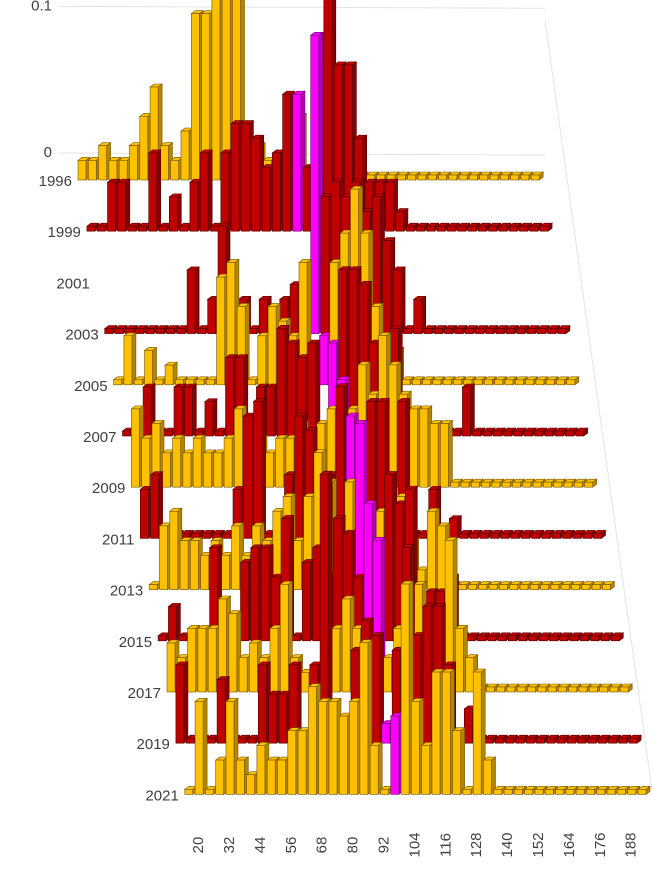  I want to click on x-tick-label: 104, so click(414, 844).